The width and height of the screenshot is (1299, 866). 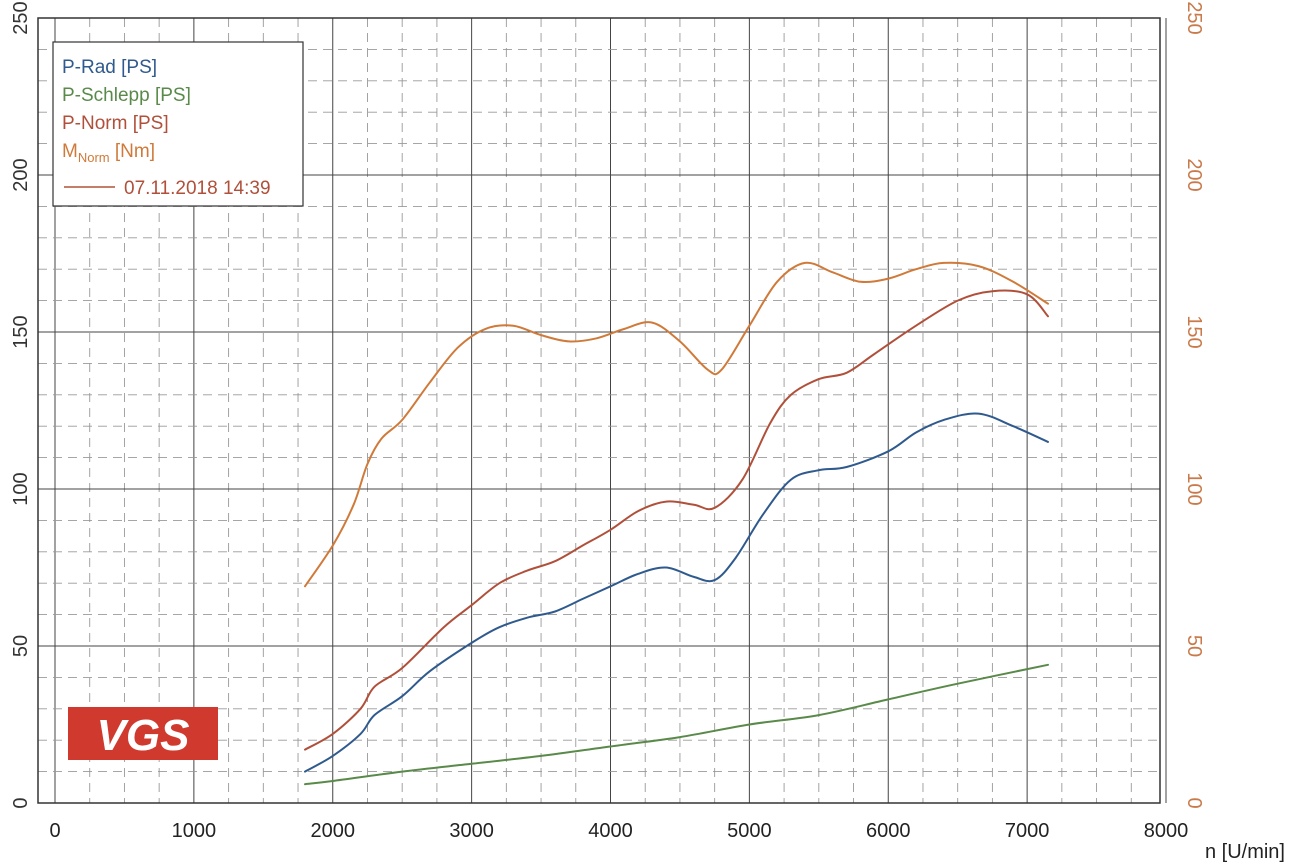 I want to click on x-tick-label: 3000, so click(x=471, y=831).